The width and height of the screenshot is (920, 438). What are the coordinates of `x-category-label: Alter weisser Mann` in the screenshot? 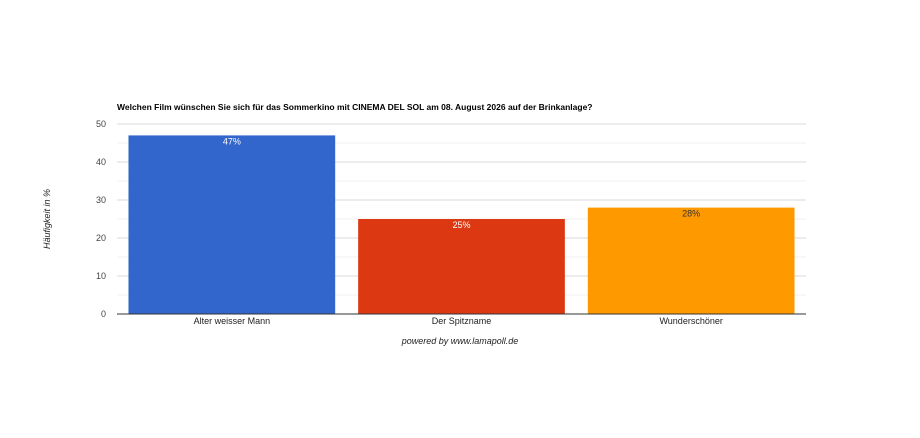 It's located at (232, 321).